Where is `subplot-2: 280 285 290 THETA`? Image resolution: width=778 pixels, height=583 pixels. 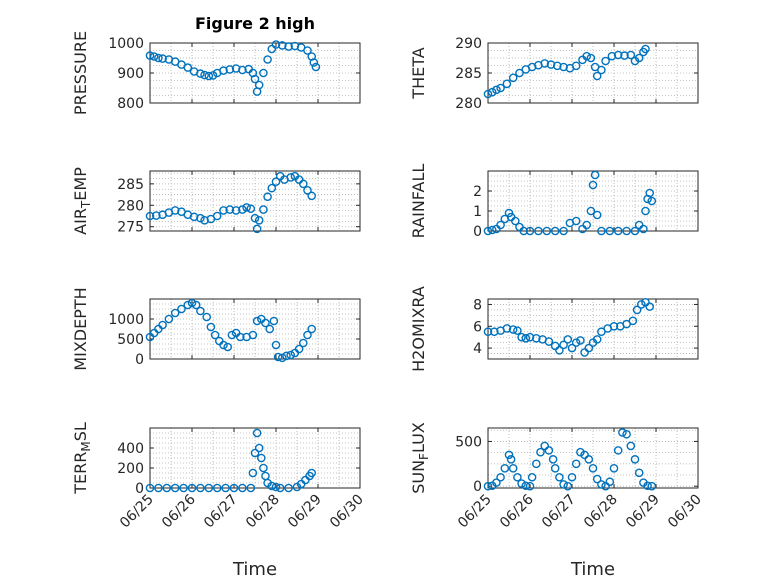 subplot-2: 280 285 290 THETA is located at coordinates (554, 74).